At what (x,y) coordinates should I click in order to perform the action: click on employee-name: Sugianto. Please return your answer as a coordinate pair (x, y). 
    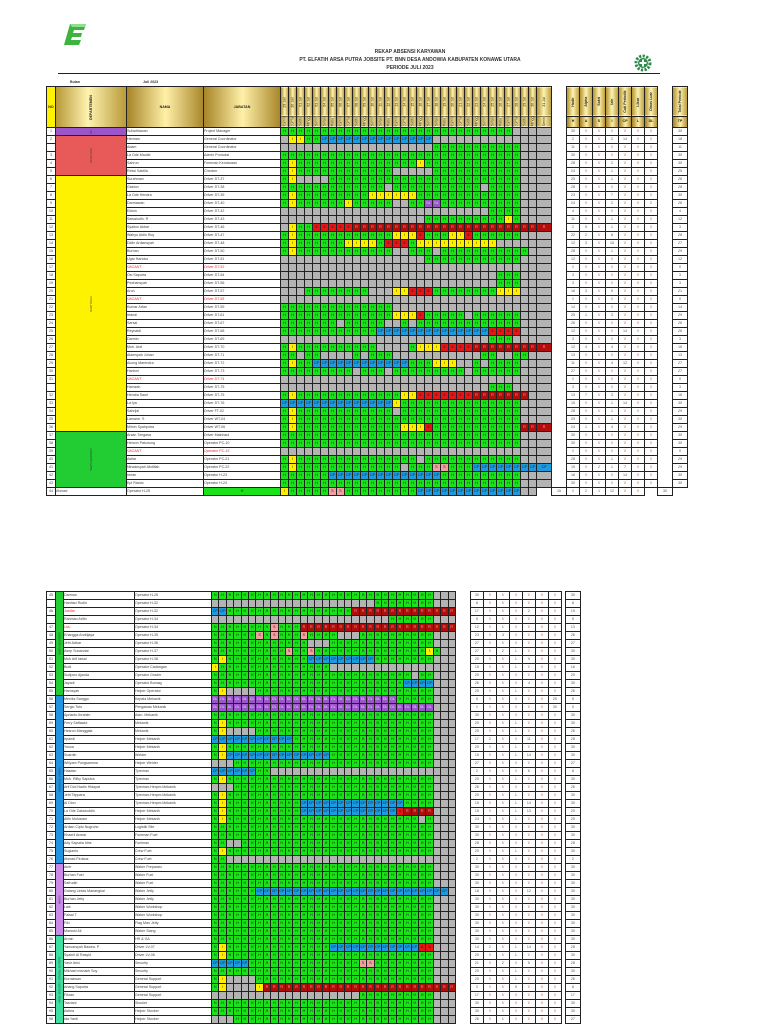
    Looking at the image, I should click on (99, 851).